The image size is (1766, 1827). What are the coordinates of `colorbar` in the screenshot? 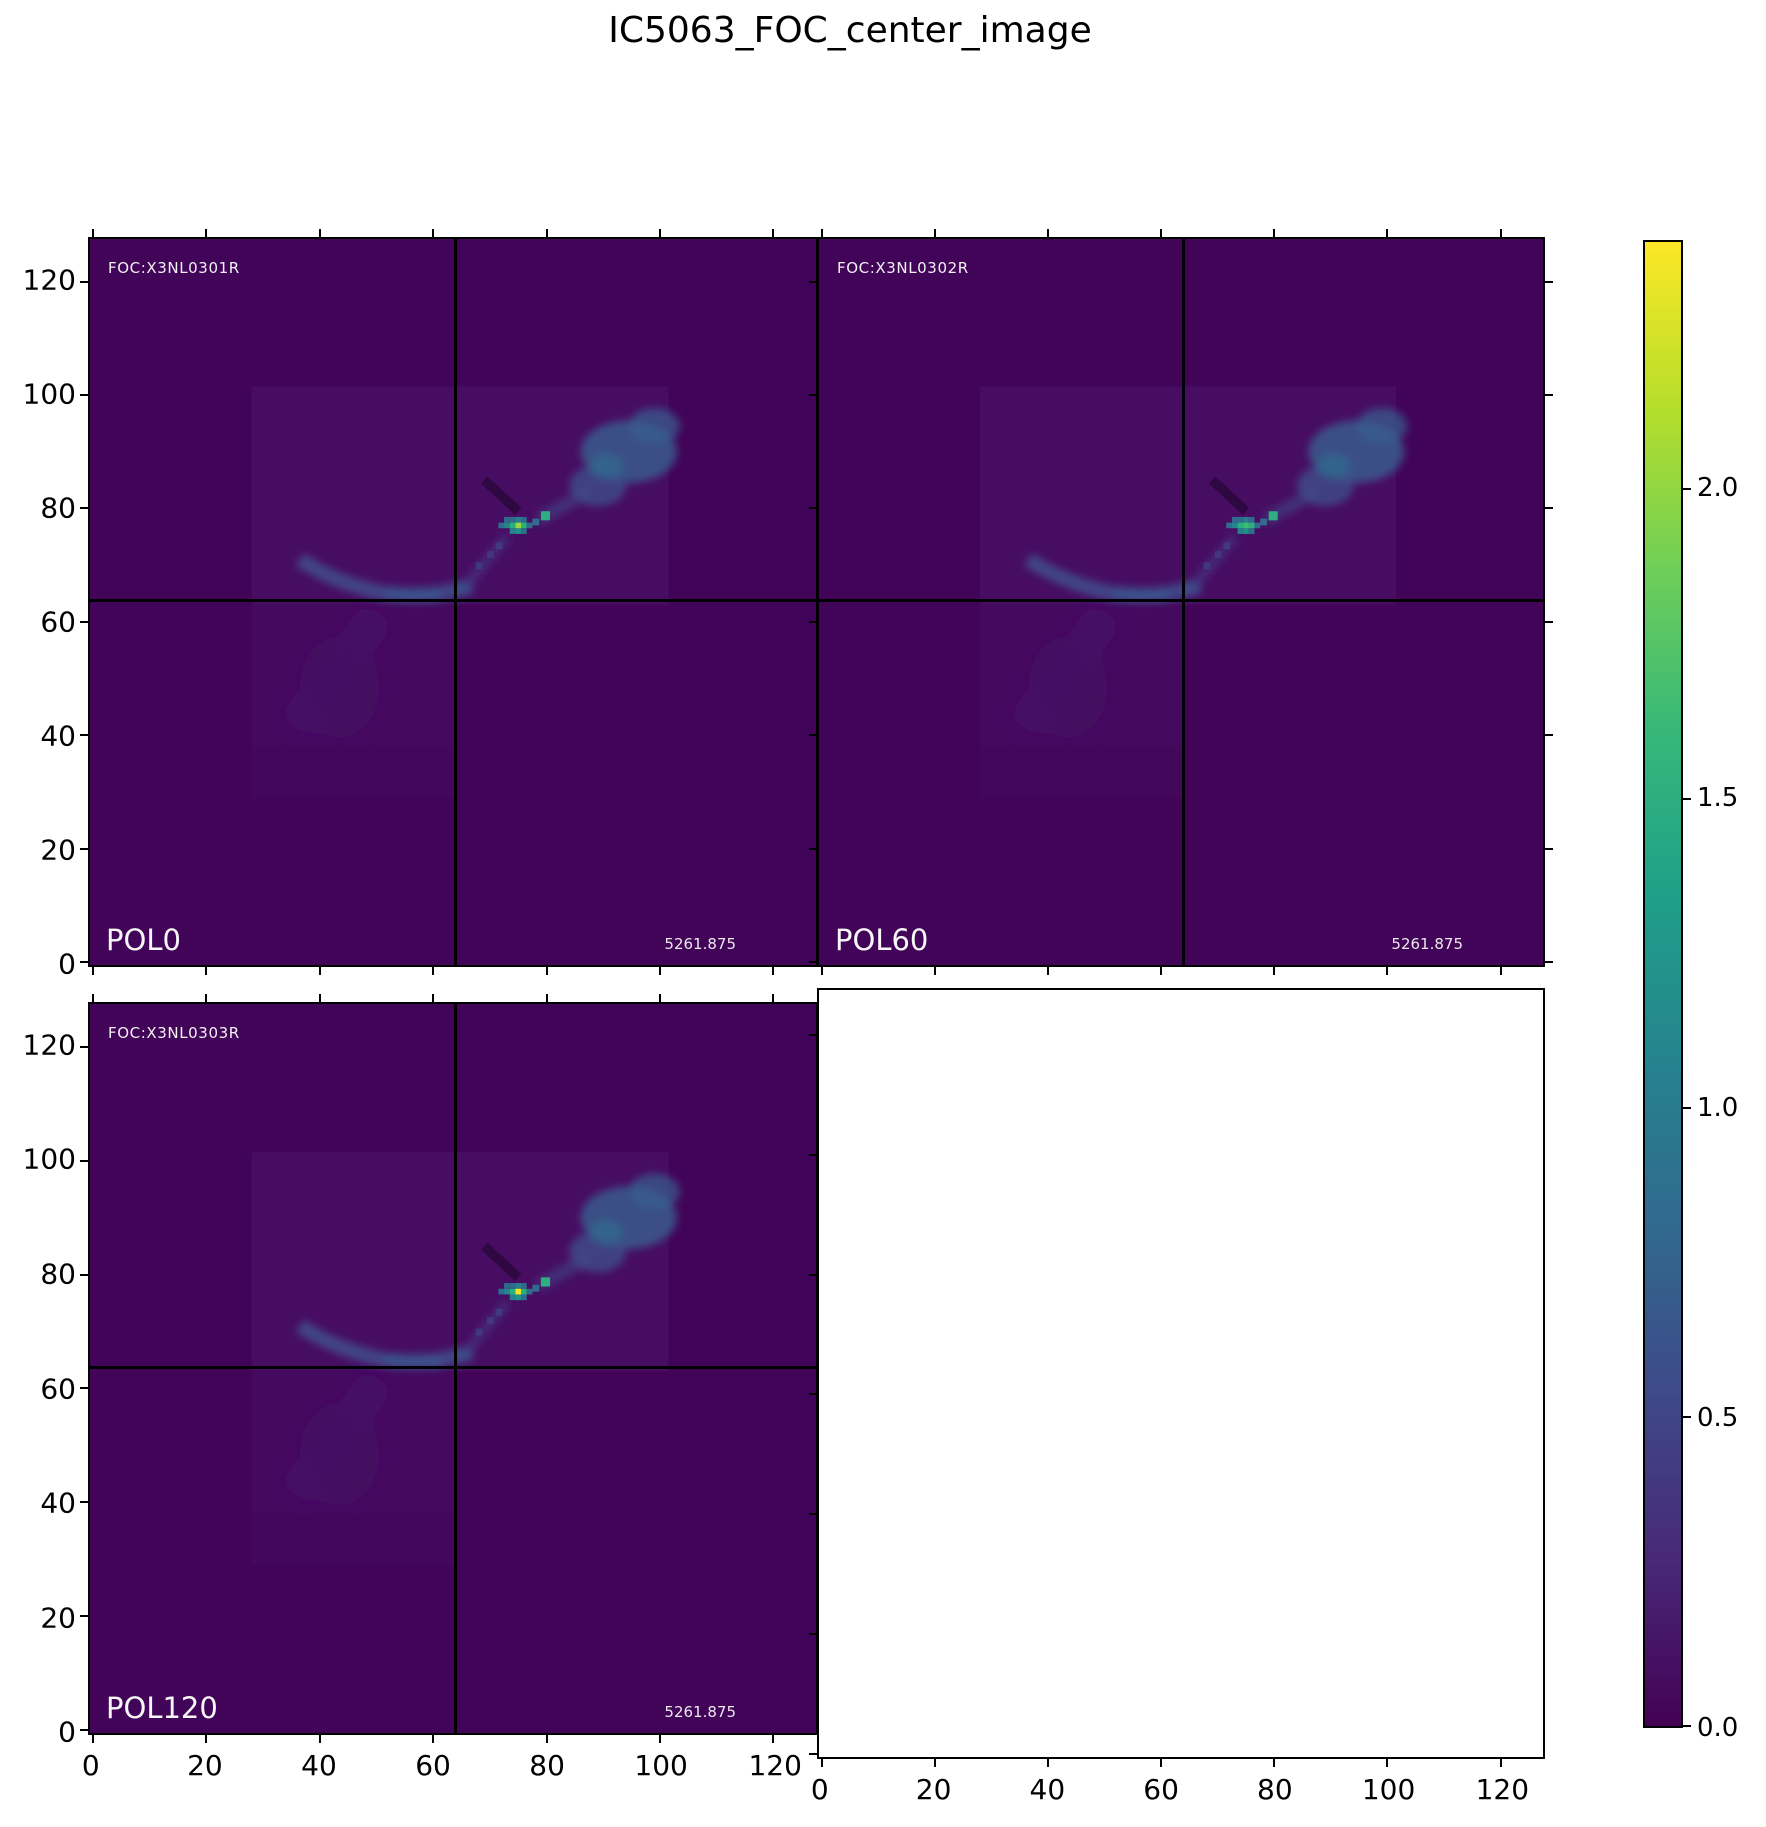 It's located at (1667, 984).